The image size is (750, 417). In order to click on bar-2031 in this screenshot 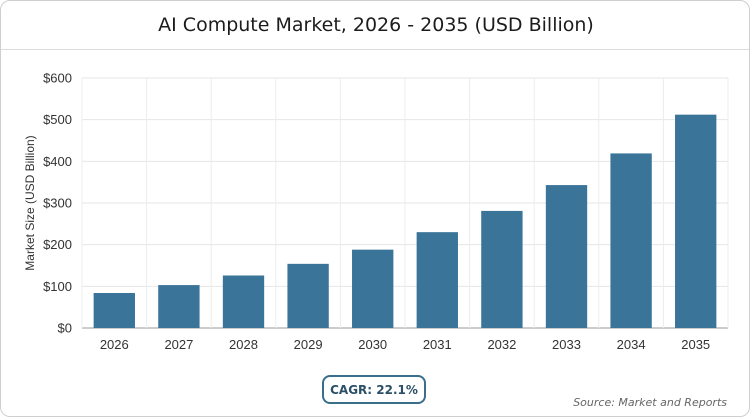, I will do `click(437, 280)`.